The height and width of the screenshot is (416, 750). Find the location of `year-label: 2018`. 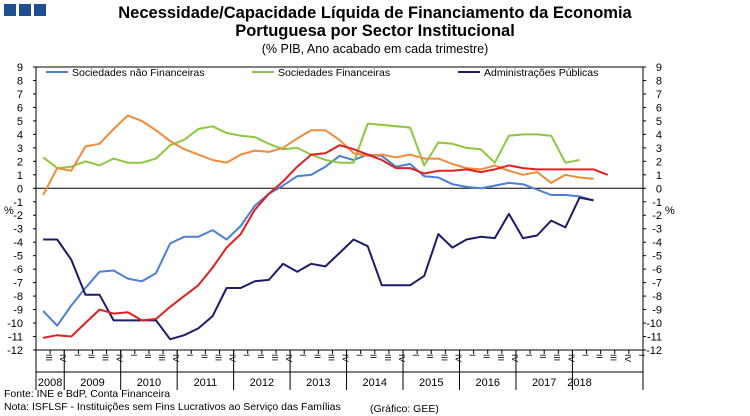

year-label: 2018 is located at coordinates (579, 383).